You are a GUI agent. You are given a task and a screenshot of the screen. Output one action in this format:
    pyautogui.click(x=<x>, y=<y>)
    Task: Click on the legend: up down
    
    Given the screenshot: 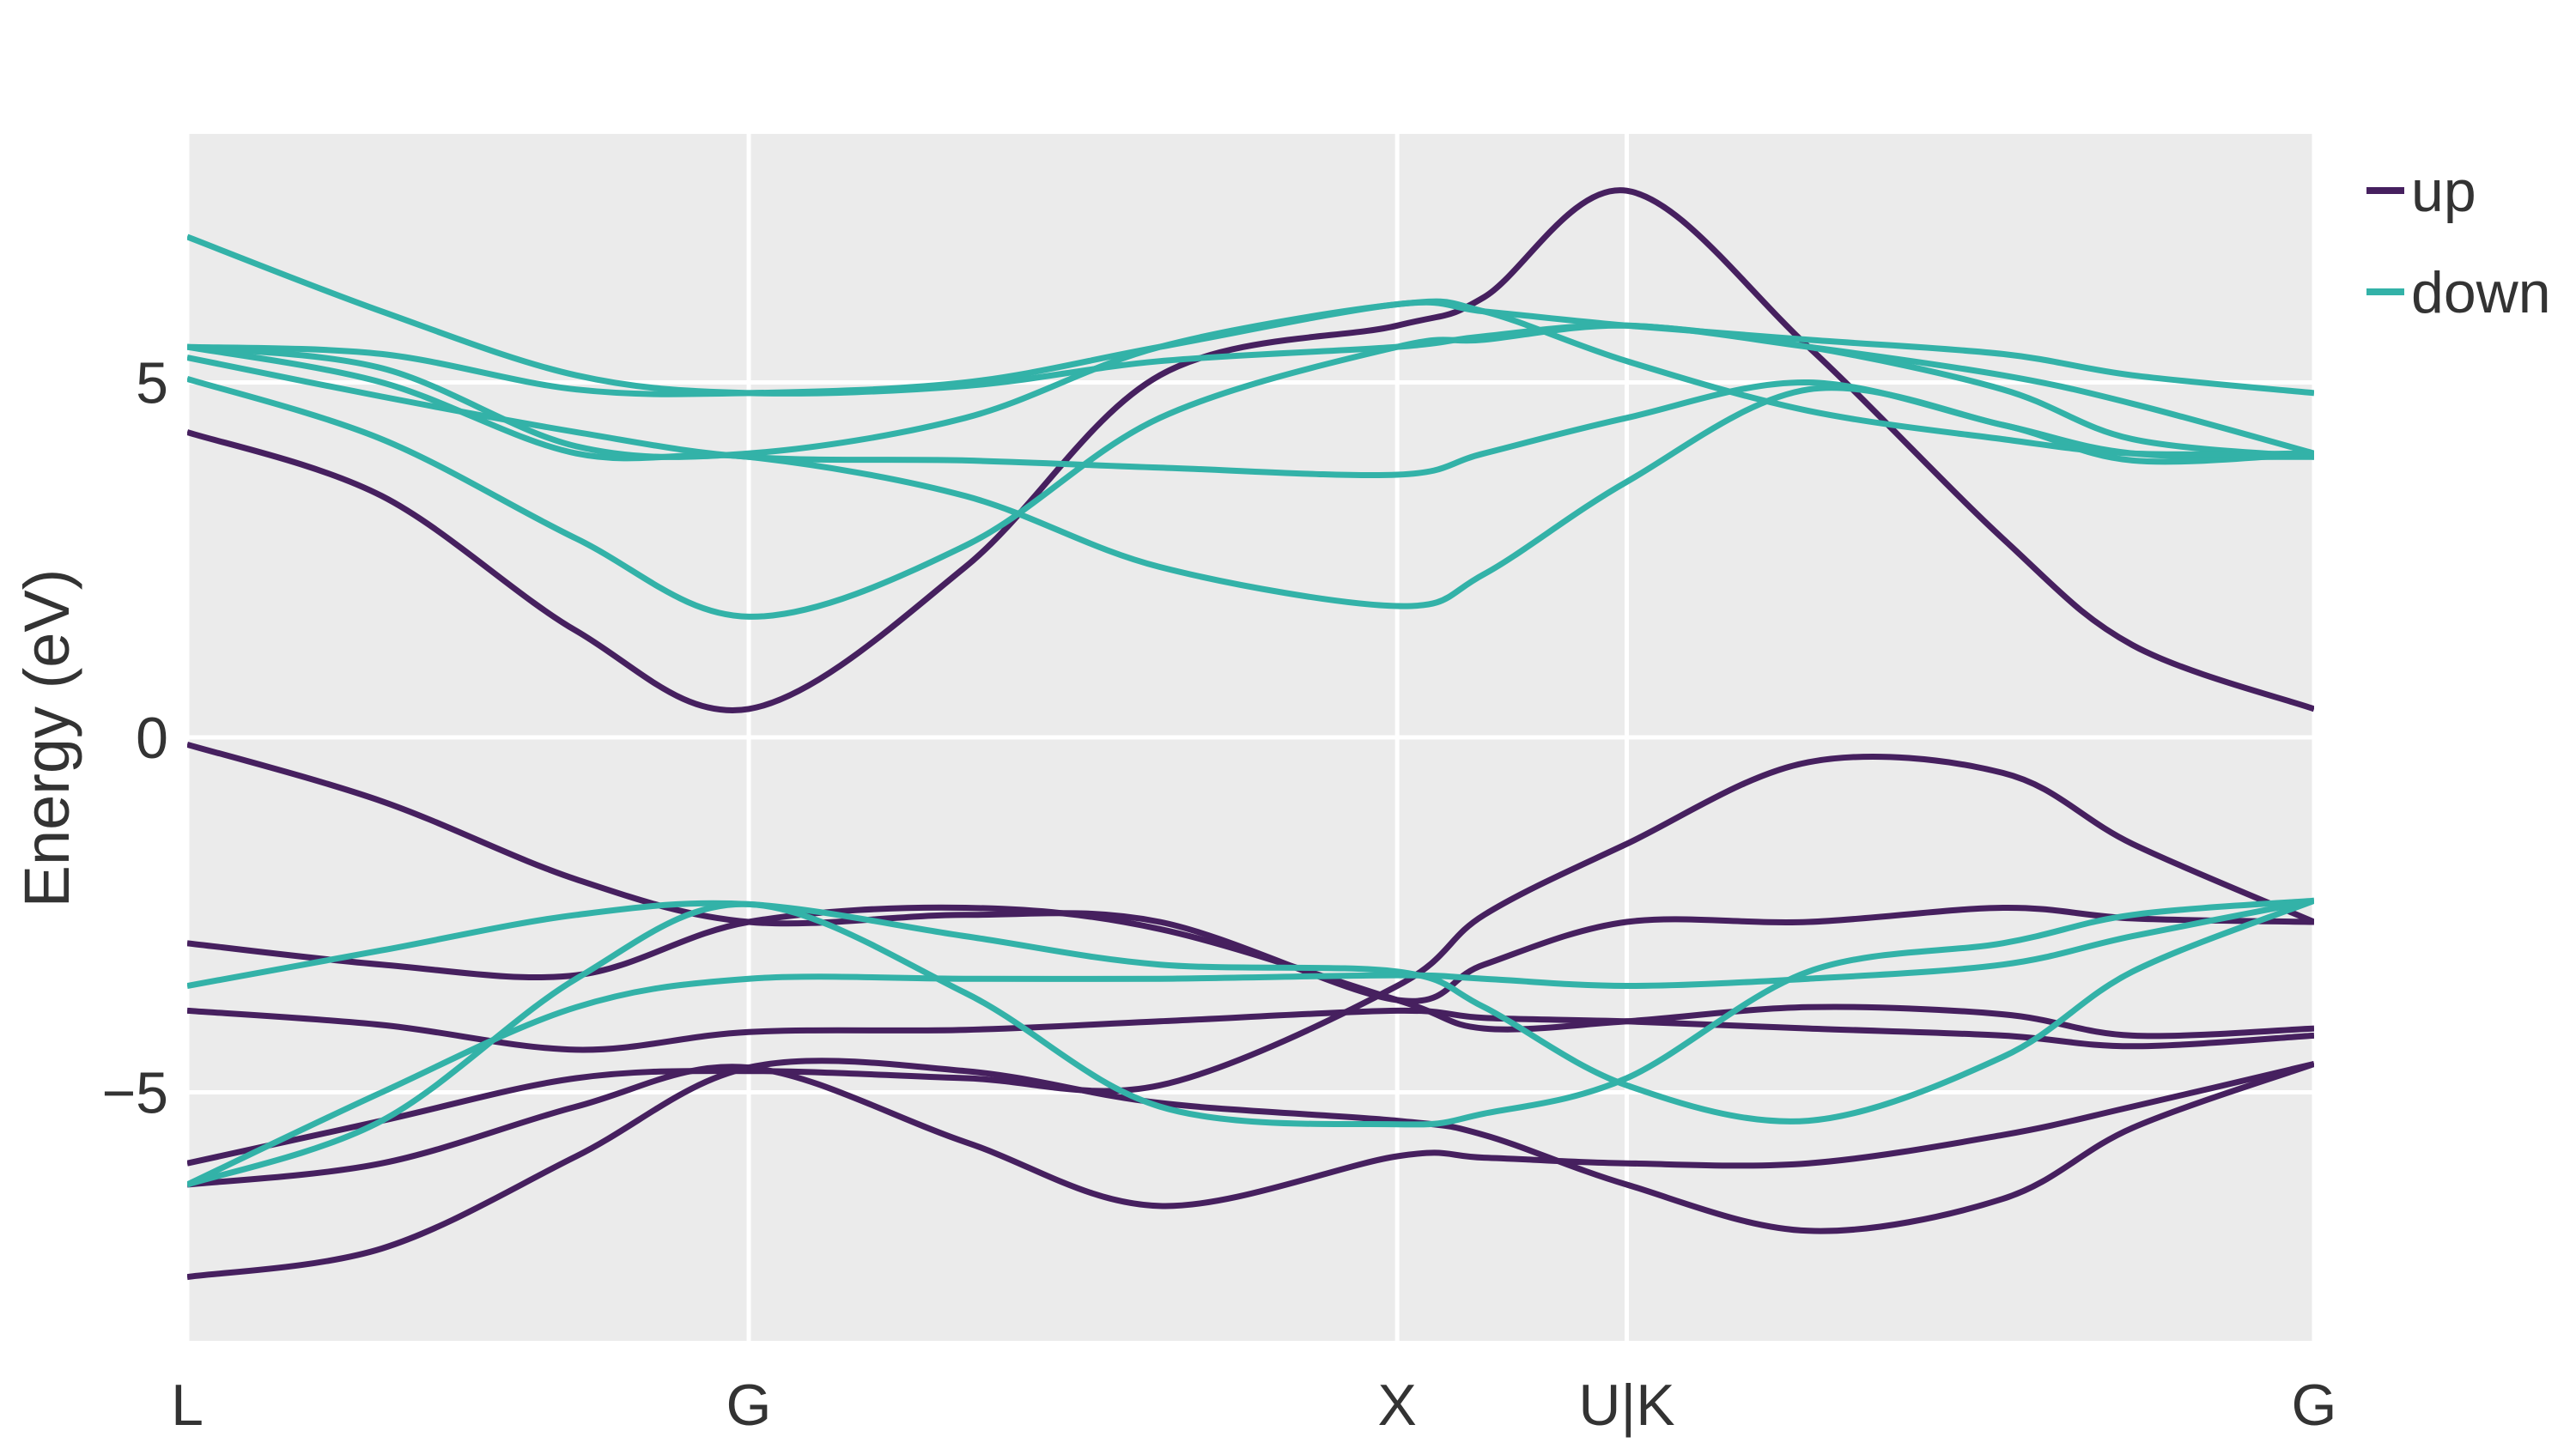 What is the action you would take?
    pyautogui.click(x=2458, y=242)
    